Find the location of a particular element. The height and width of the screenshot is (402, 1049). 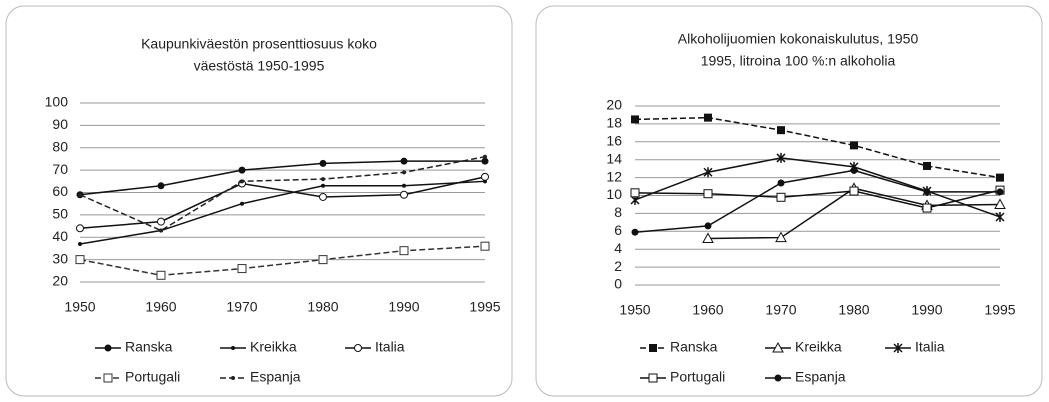

y-tick-label: 30 is located at coordinates (60, 258).